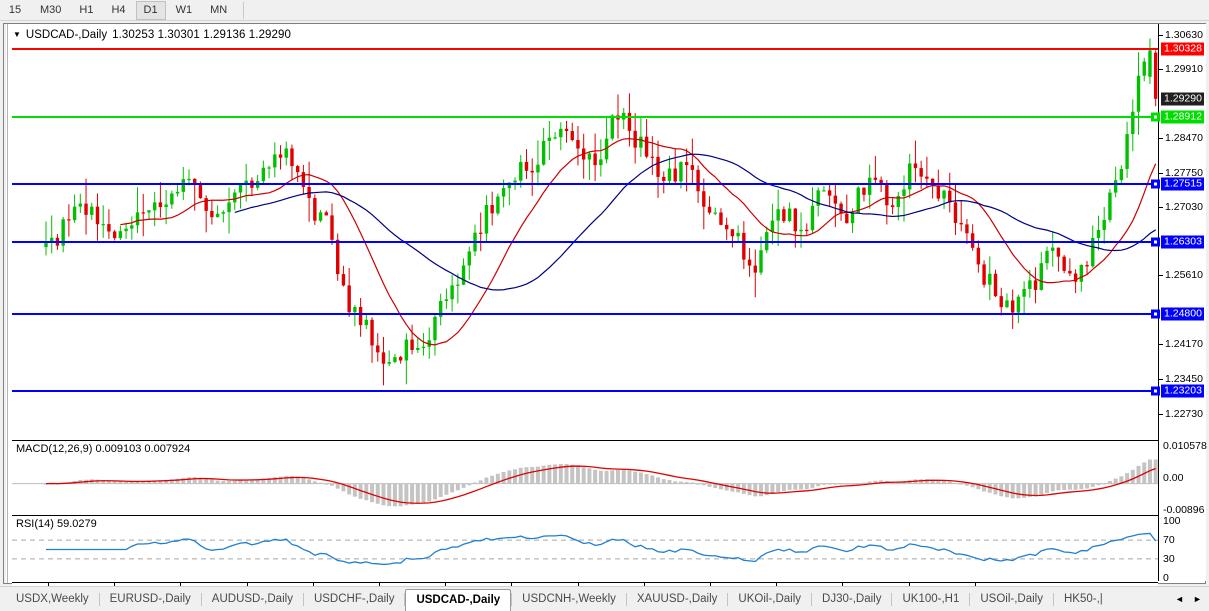  Describe the element at coordinates (1011, 599) in the screenshot. I see `symbol-tab-usoildaily: USOil-,Daily` at that location.